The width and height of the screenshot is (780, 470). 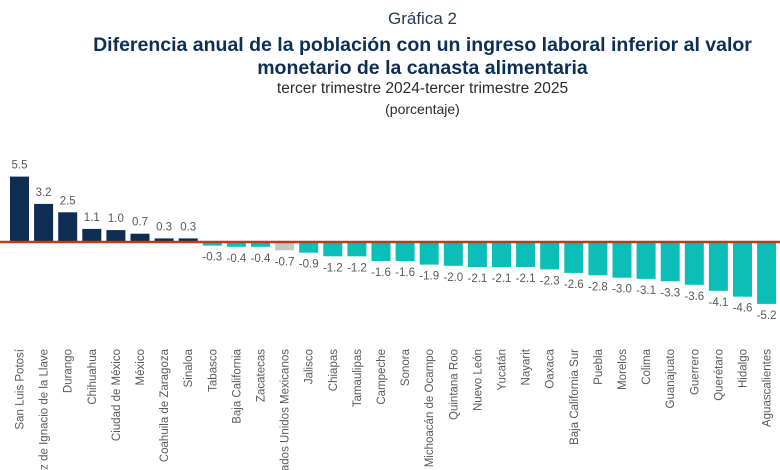 I want to click on category-label-chihuahua: Chihuahua, so click(x=93, y=376).